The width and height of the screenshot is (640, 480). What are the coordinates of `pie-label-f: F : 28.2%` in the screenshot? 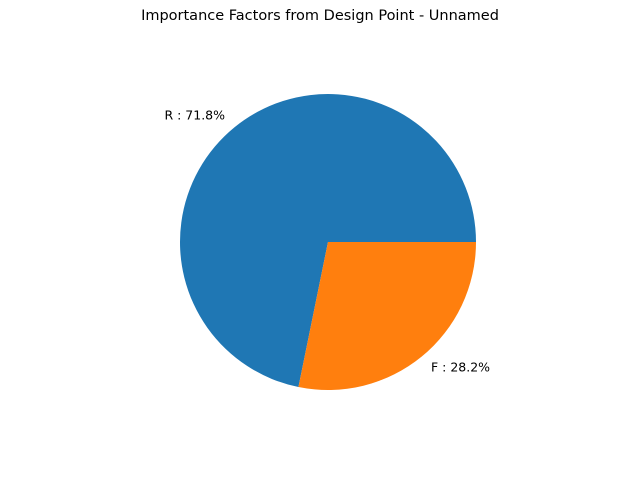 It's located at (460, 367).